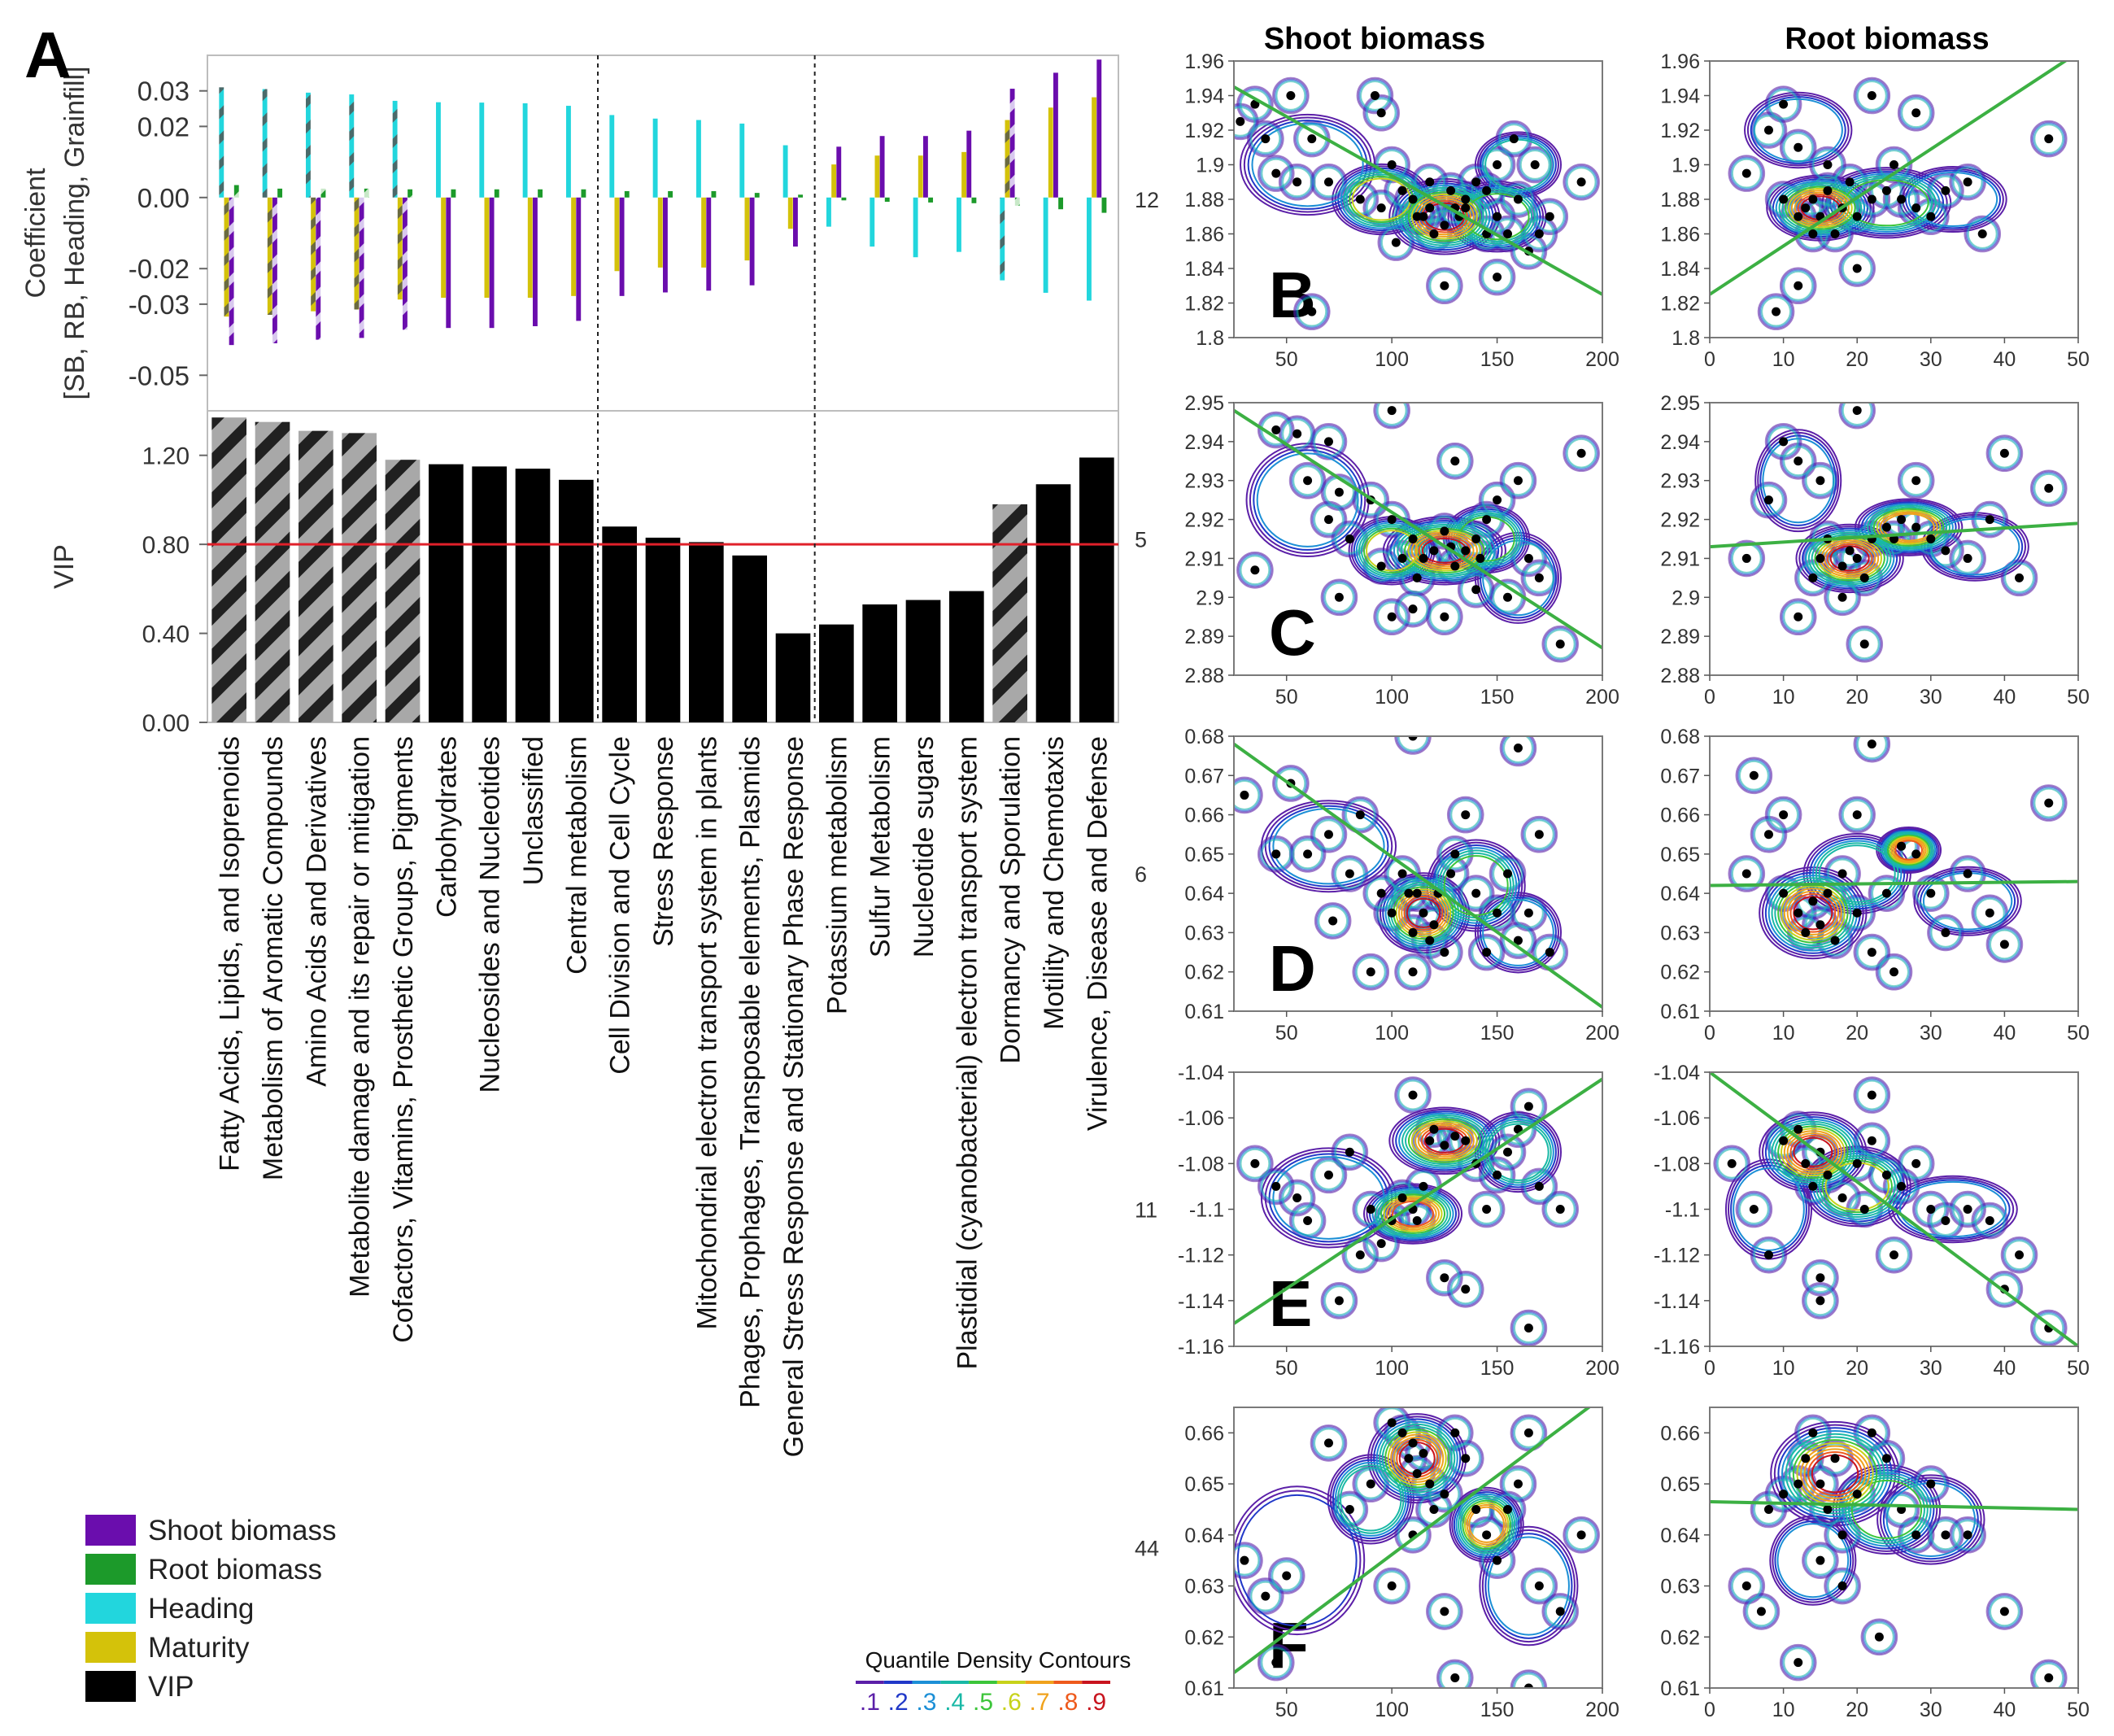 This screenshot has height=1736, width=2114. What do you see at coordinates (1680, 737) in the screenshot?
I see `y-tick-label: 0.68` at bounding box center [1680, 737].